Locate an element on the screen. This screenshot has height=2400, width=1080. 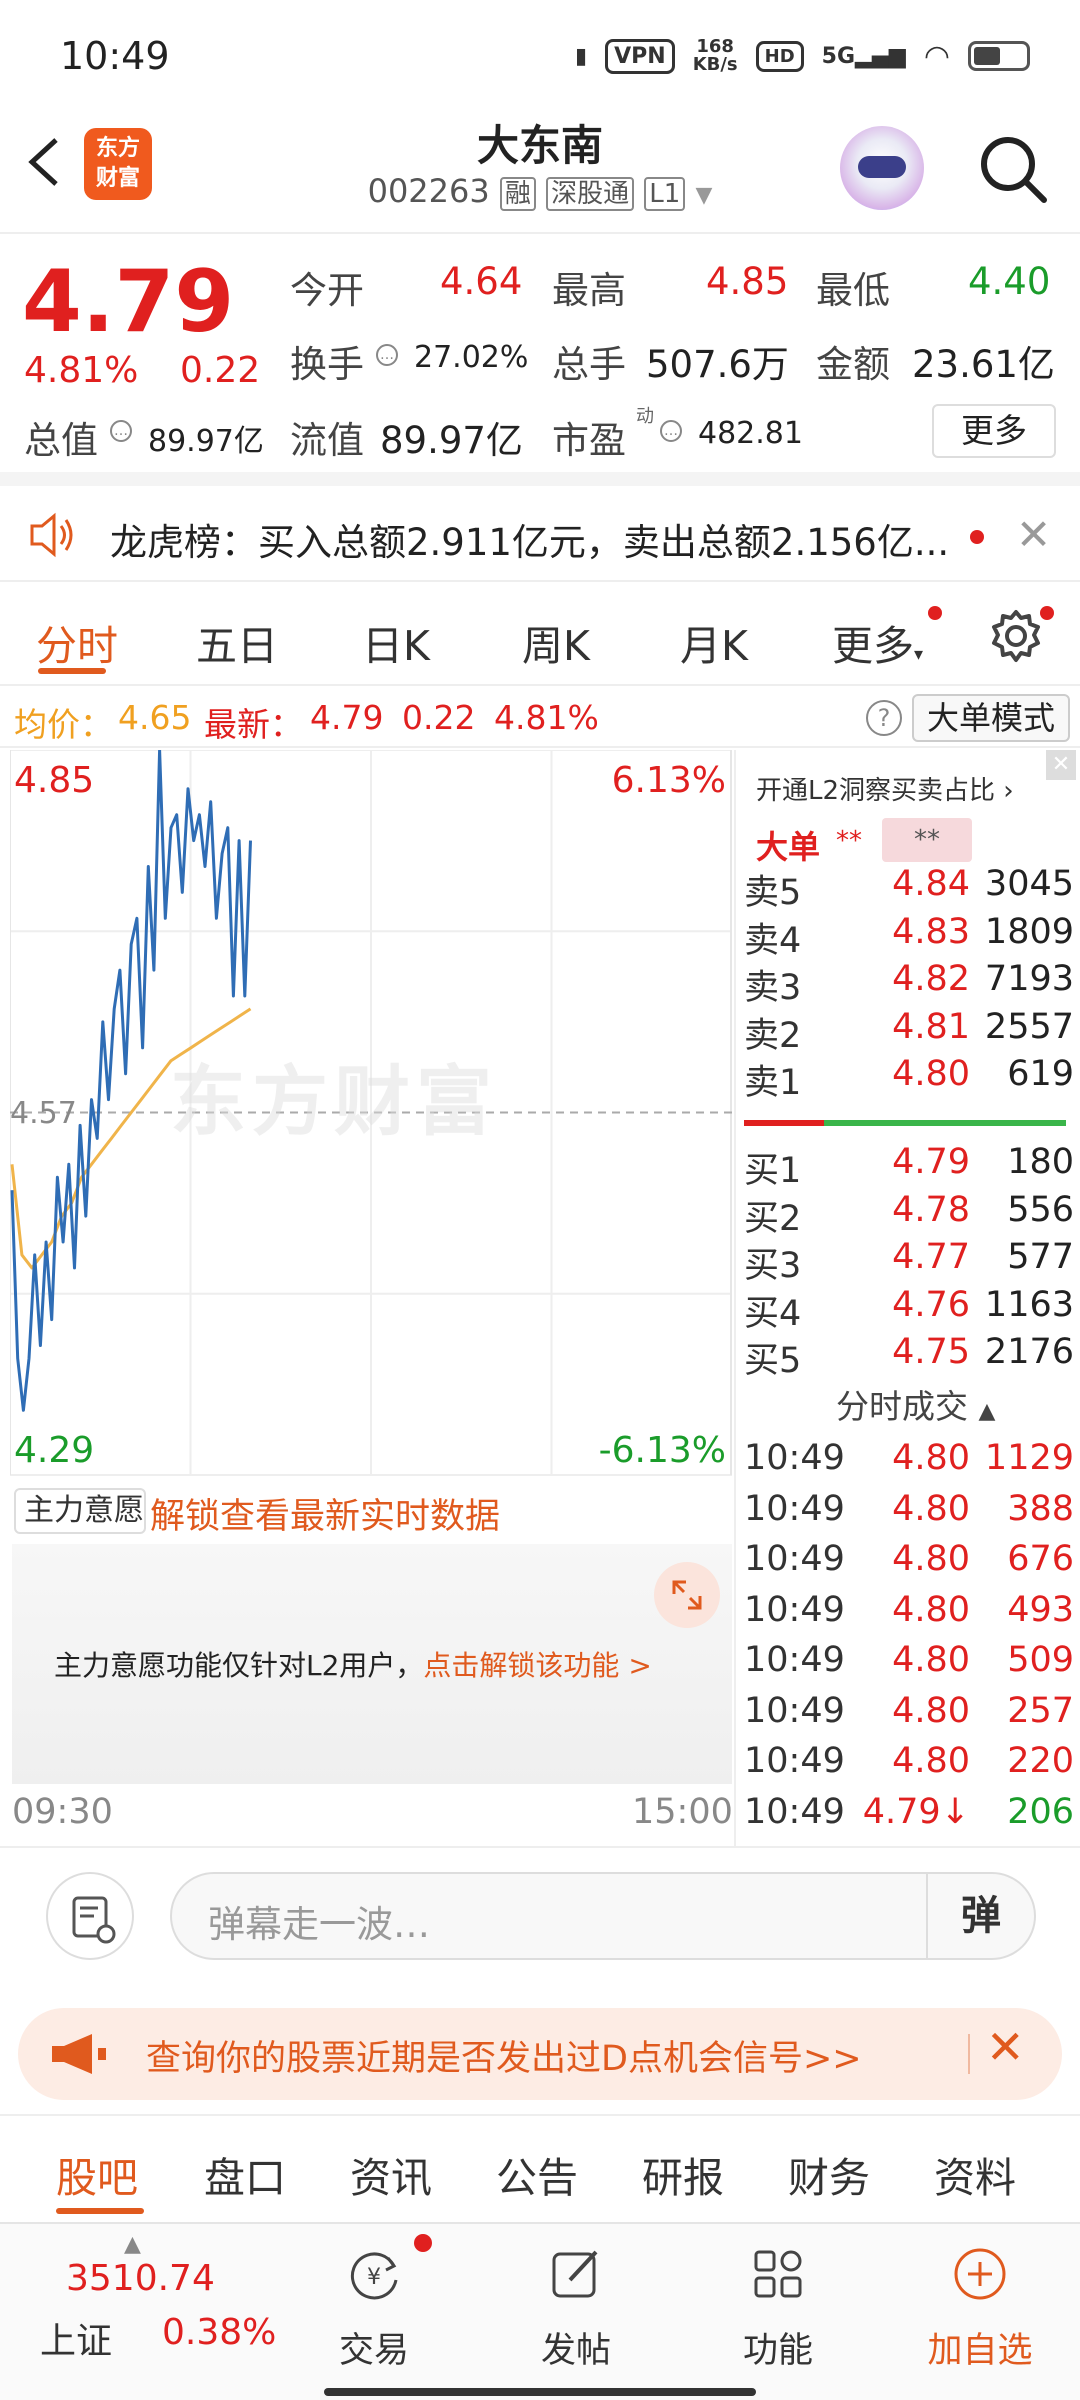
tab-order-book: 盘口 is located at coordinates (245, 2178).